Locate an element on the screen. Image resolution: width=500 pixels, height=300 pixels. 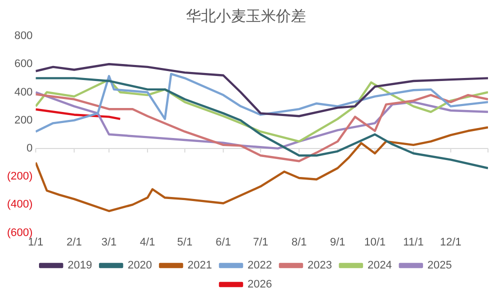
legend-label: 2021 is located at coordinates (200, 266).